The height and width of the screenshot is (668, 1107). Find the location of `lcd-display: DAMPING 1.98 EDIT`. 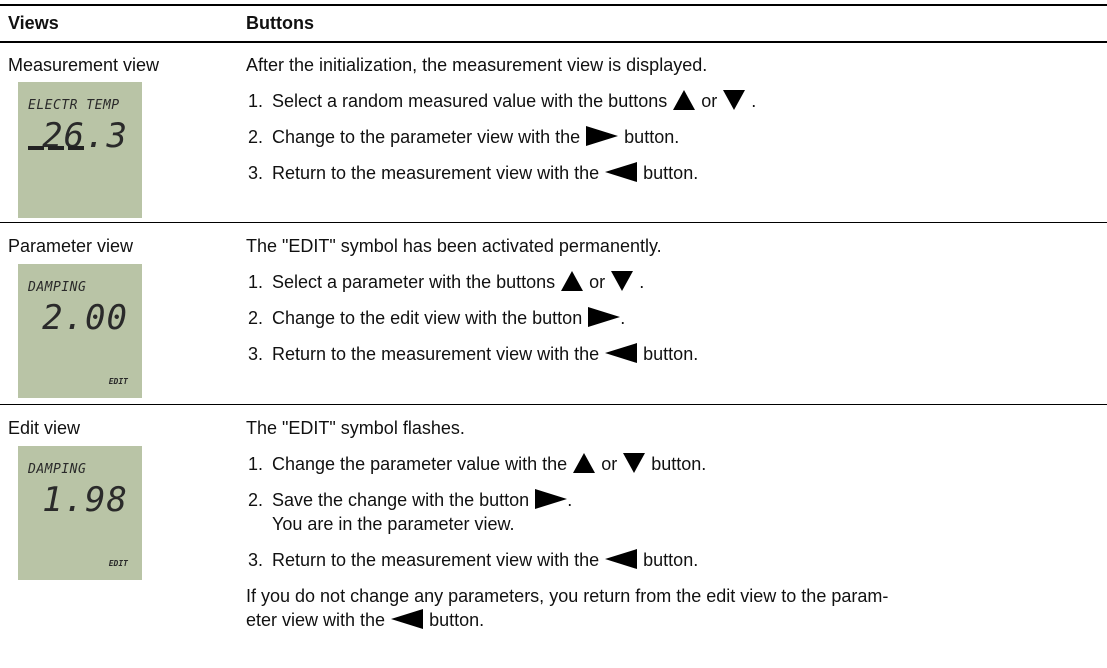

lcd-display: DAMPING 1.98 EDIT is located at coordinates (80, 513).